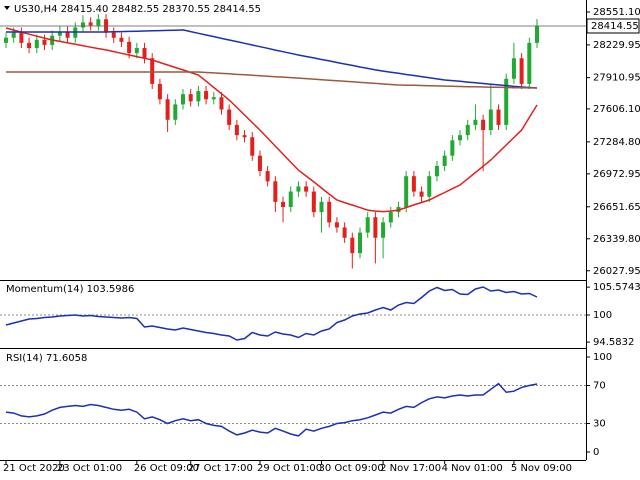 This screenshot has height=480, width=640. What do you see at coordinates (46, 358) in the screenshot?
I see `rsi-title: RSI(14) 71.6058` at bounding box center [46, 358].